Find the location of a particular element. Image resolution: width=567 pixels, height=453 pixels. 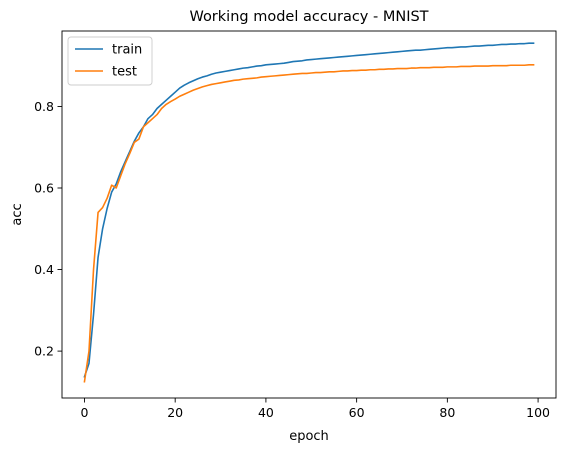

x-axis-label: epoch is located at coordinates (309, 436).